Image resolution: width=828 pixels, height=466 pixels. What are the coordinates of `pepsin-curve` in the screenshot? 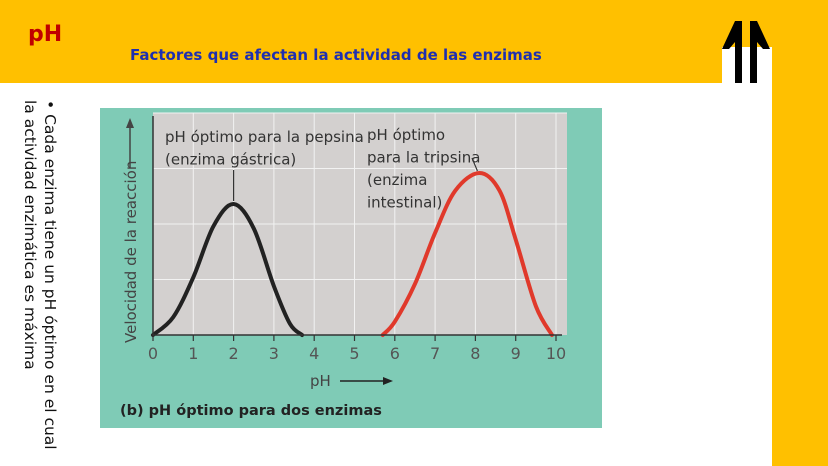 It's located at (228, 269).